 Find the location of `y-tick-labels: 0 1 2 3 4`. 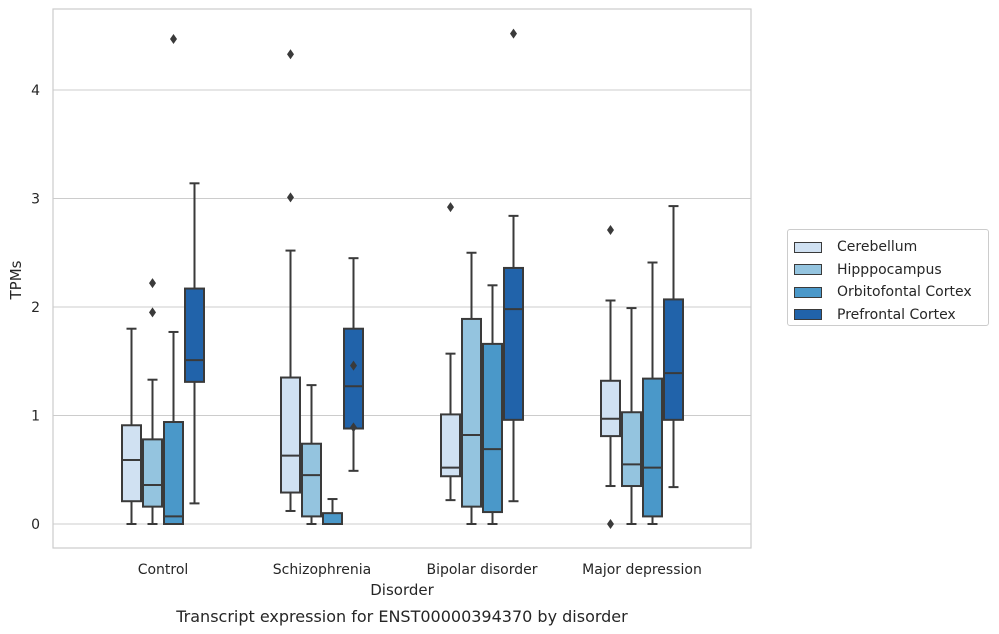

y-tick-labels: 0 1 2 3 4 is located at coordinates (35, 308).